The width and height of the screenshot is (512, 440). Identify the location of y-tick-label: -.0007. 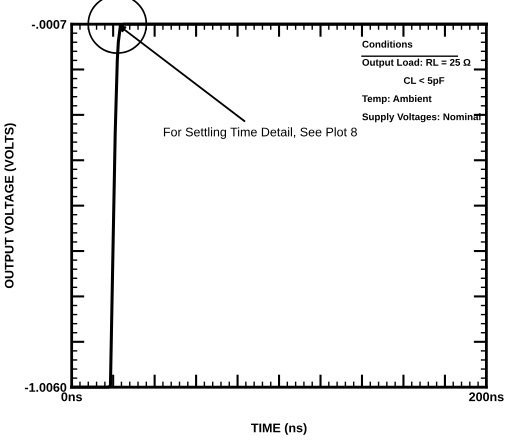
(49, 24).